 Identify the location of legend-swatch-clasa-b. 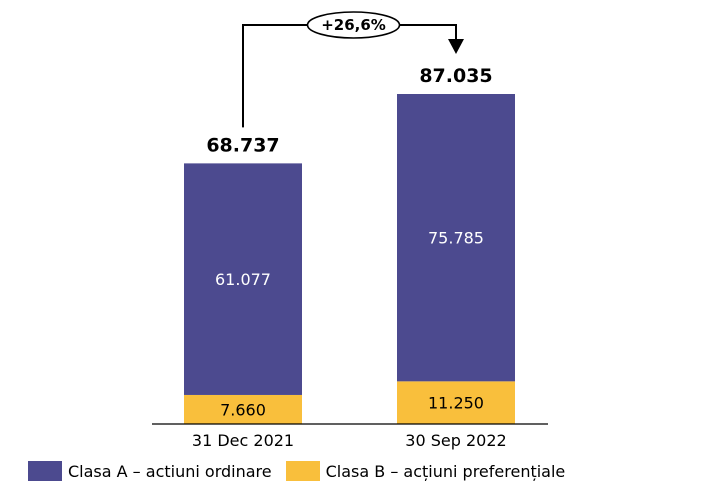
(302, 471).